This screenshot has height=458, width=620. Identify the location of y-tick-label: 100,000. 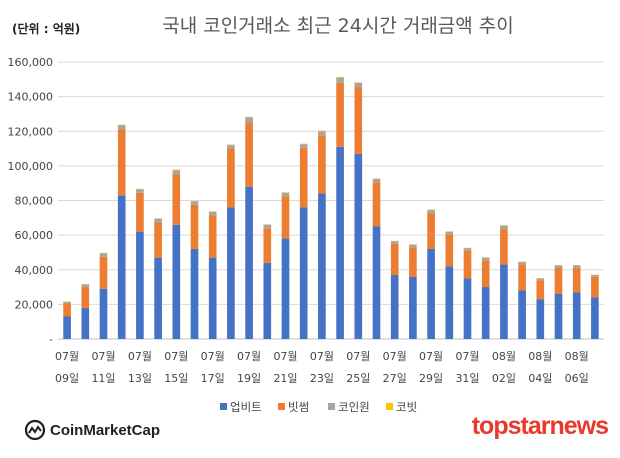
(31, 166).